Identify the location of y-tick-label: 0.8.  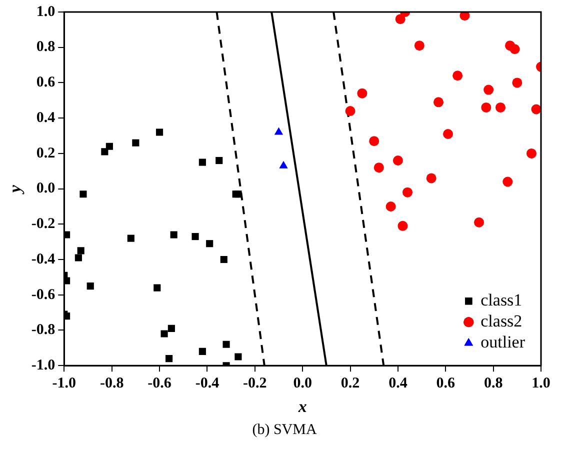
(46, 47).